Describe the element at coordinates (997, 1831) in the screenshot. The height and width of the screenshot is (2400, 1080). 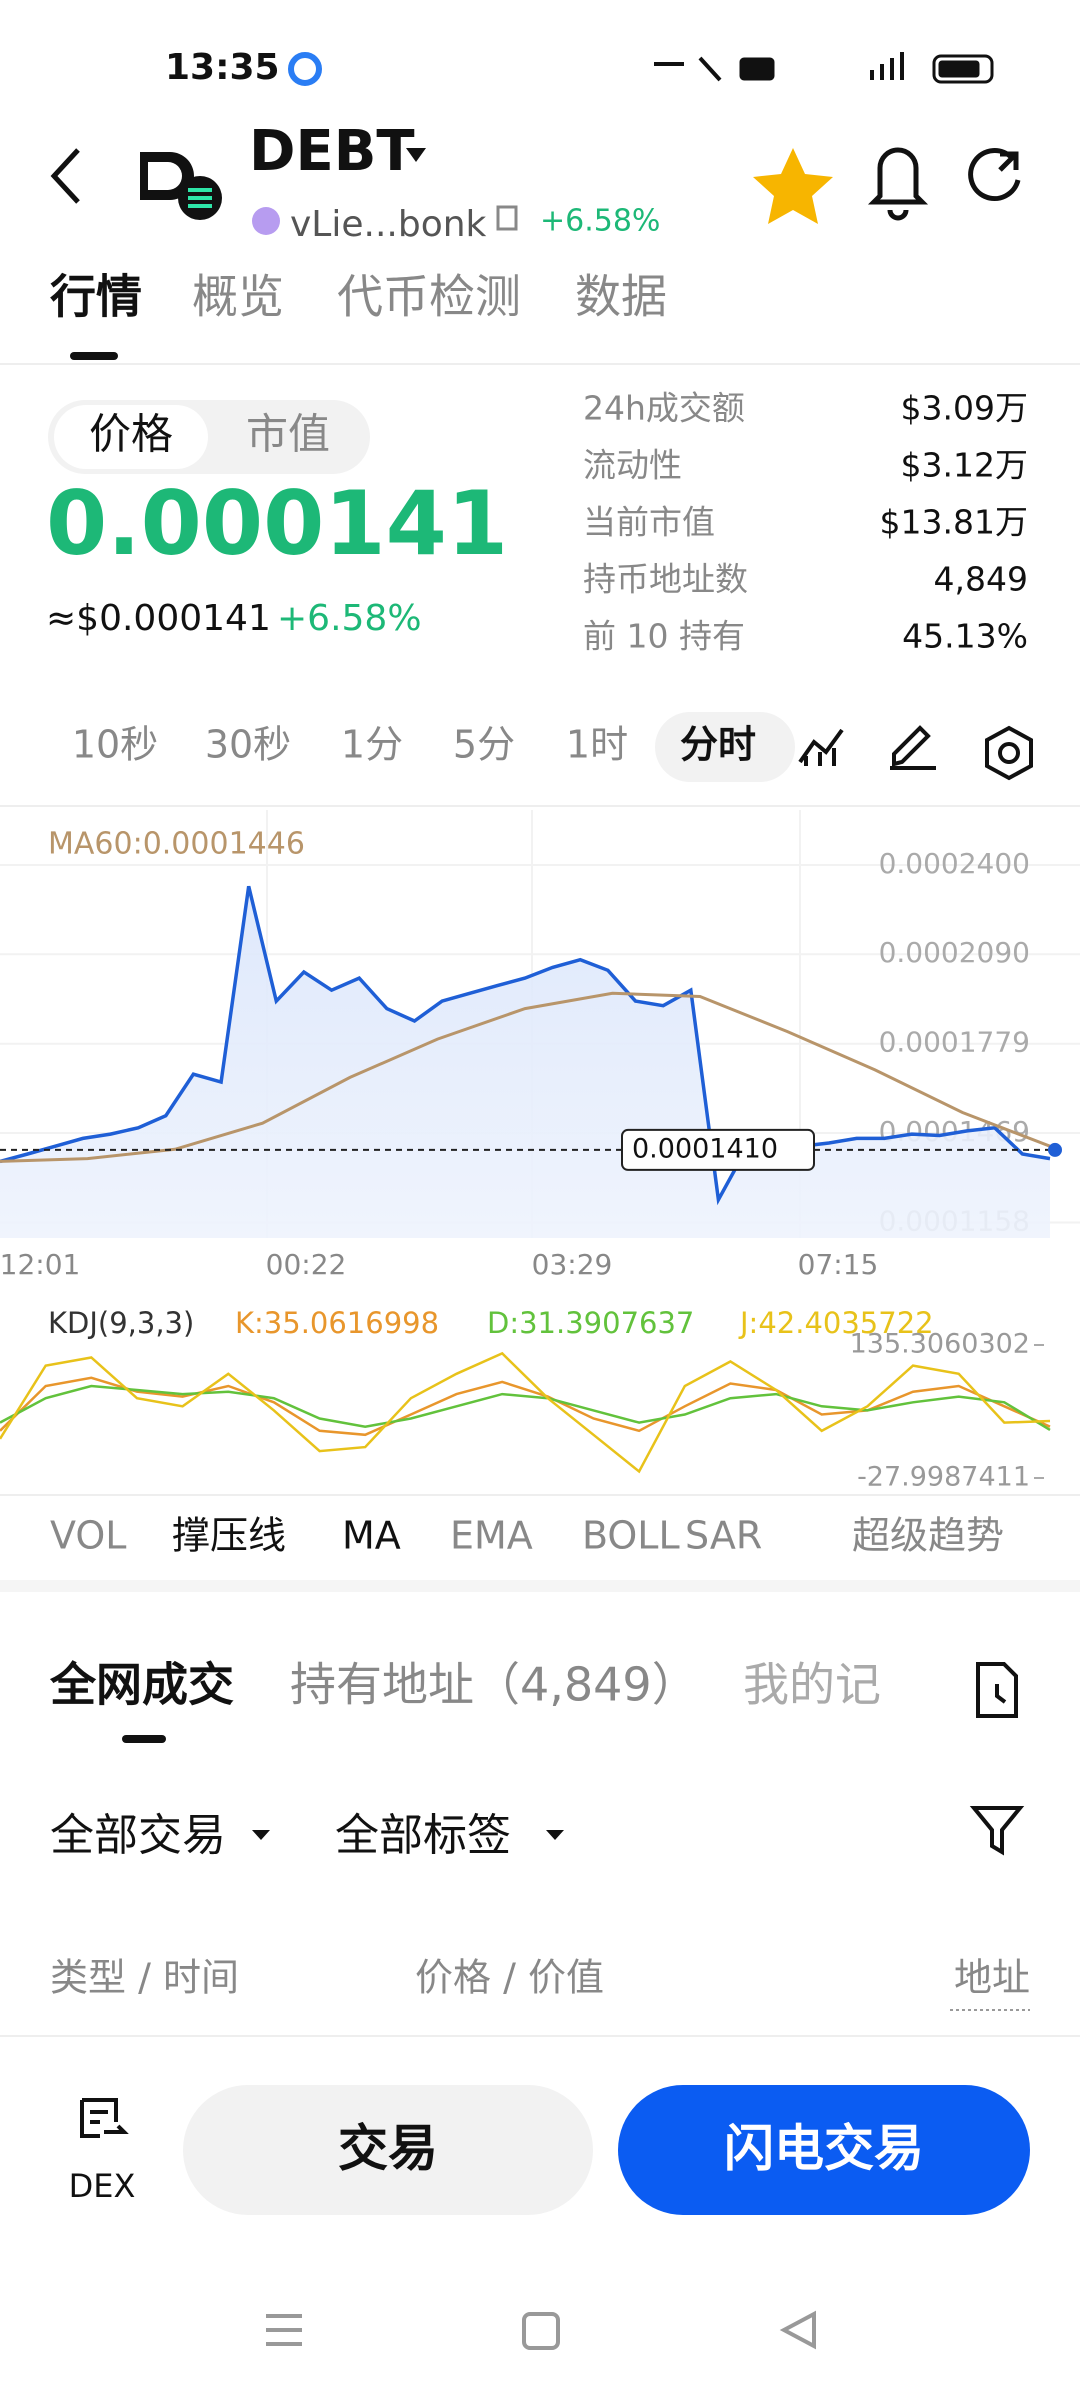
I see `filter-icon` at that location.